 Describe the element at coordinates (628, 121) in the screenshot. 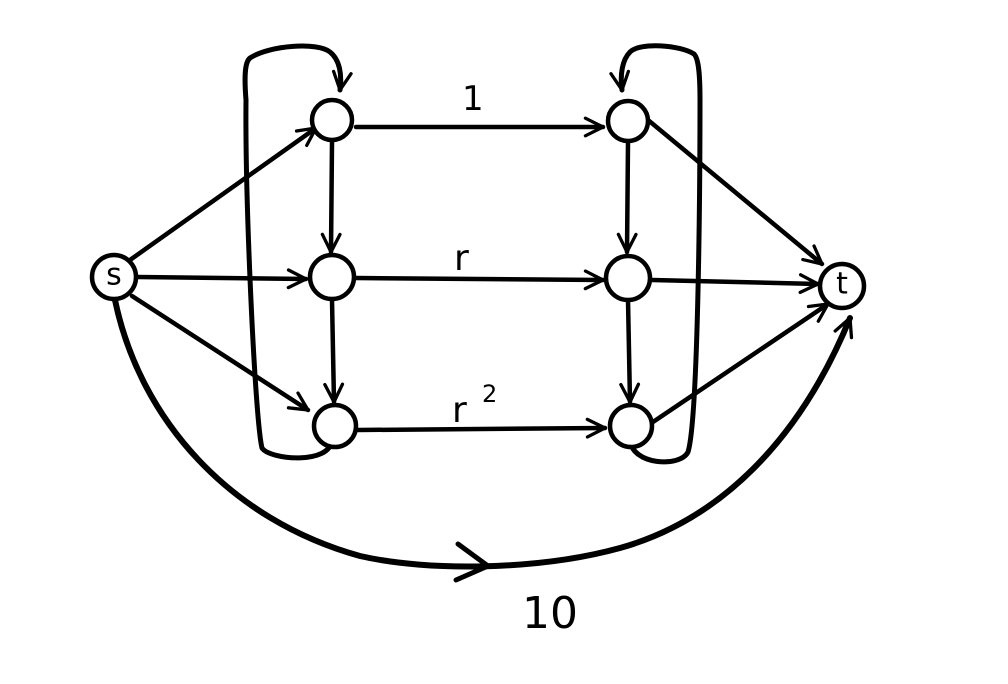

I see `node-b1` at that location.